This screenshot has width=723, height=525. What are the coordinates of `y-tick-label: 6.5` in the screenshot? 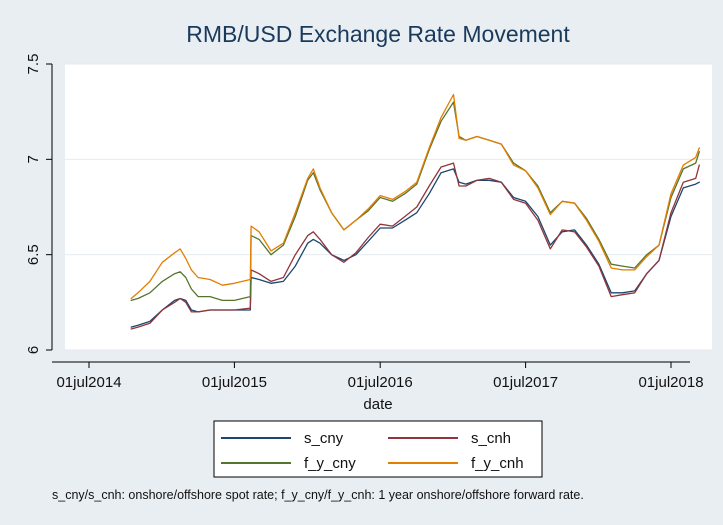 It's located at (33, 254).